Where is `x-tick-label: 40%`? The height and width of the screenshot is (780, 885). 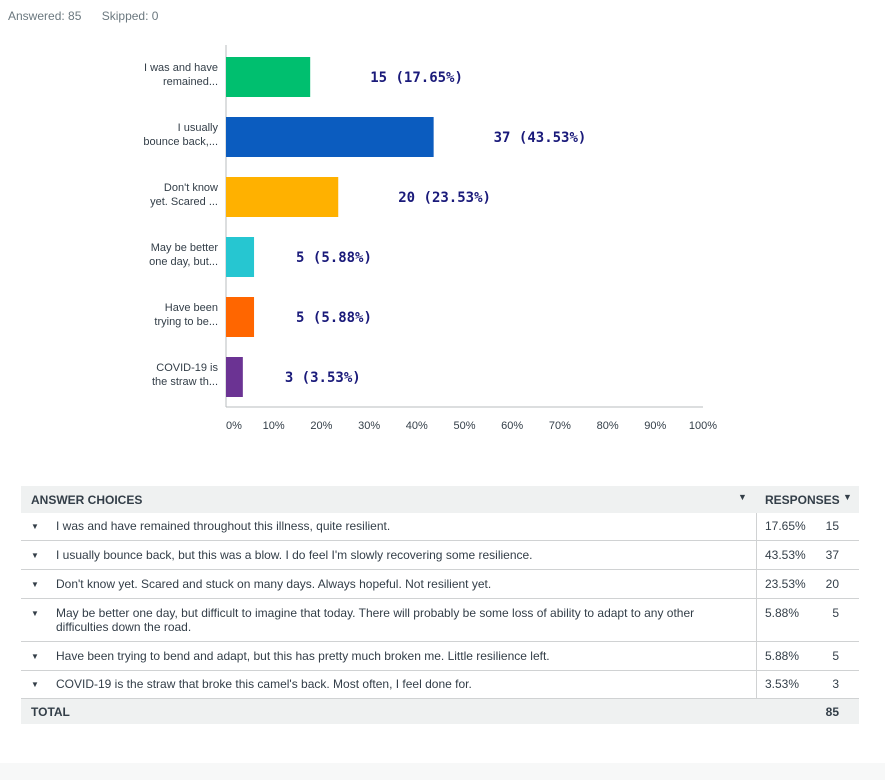 x-tick-label: 40% is located at coordinates (417, 426).